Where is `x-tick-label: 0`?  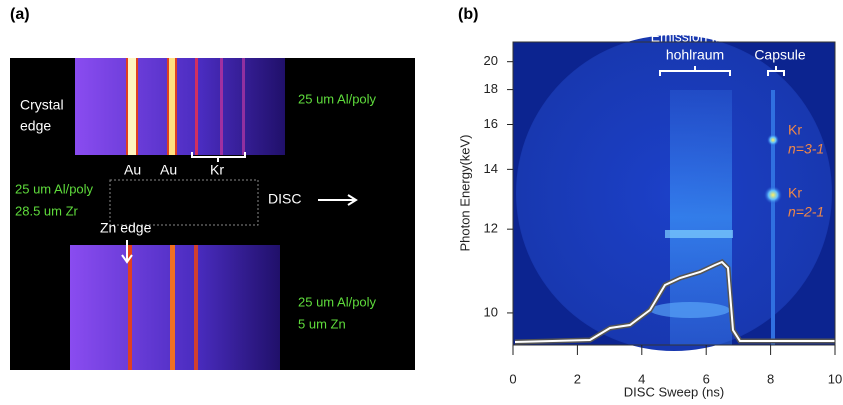 x-tick-label: 0 is located at coordinates (512, 378).